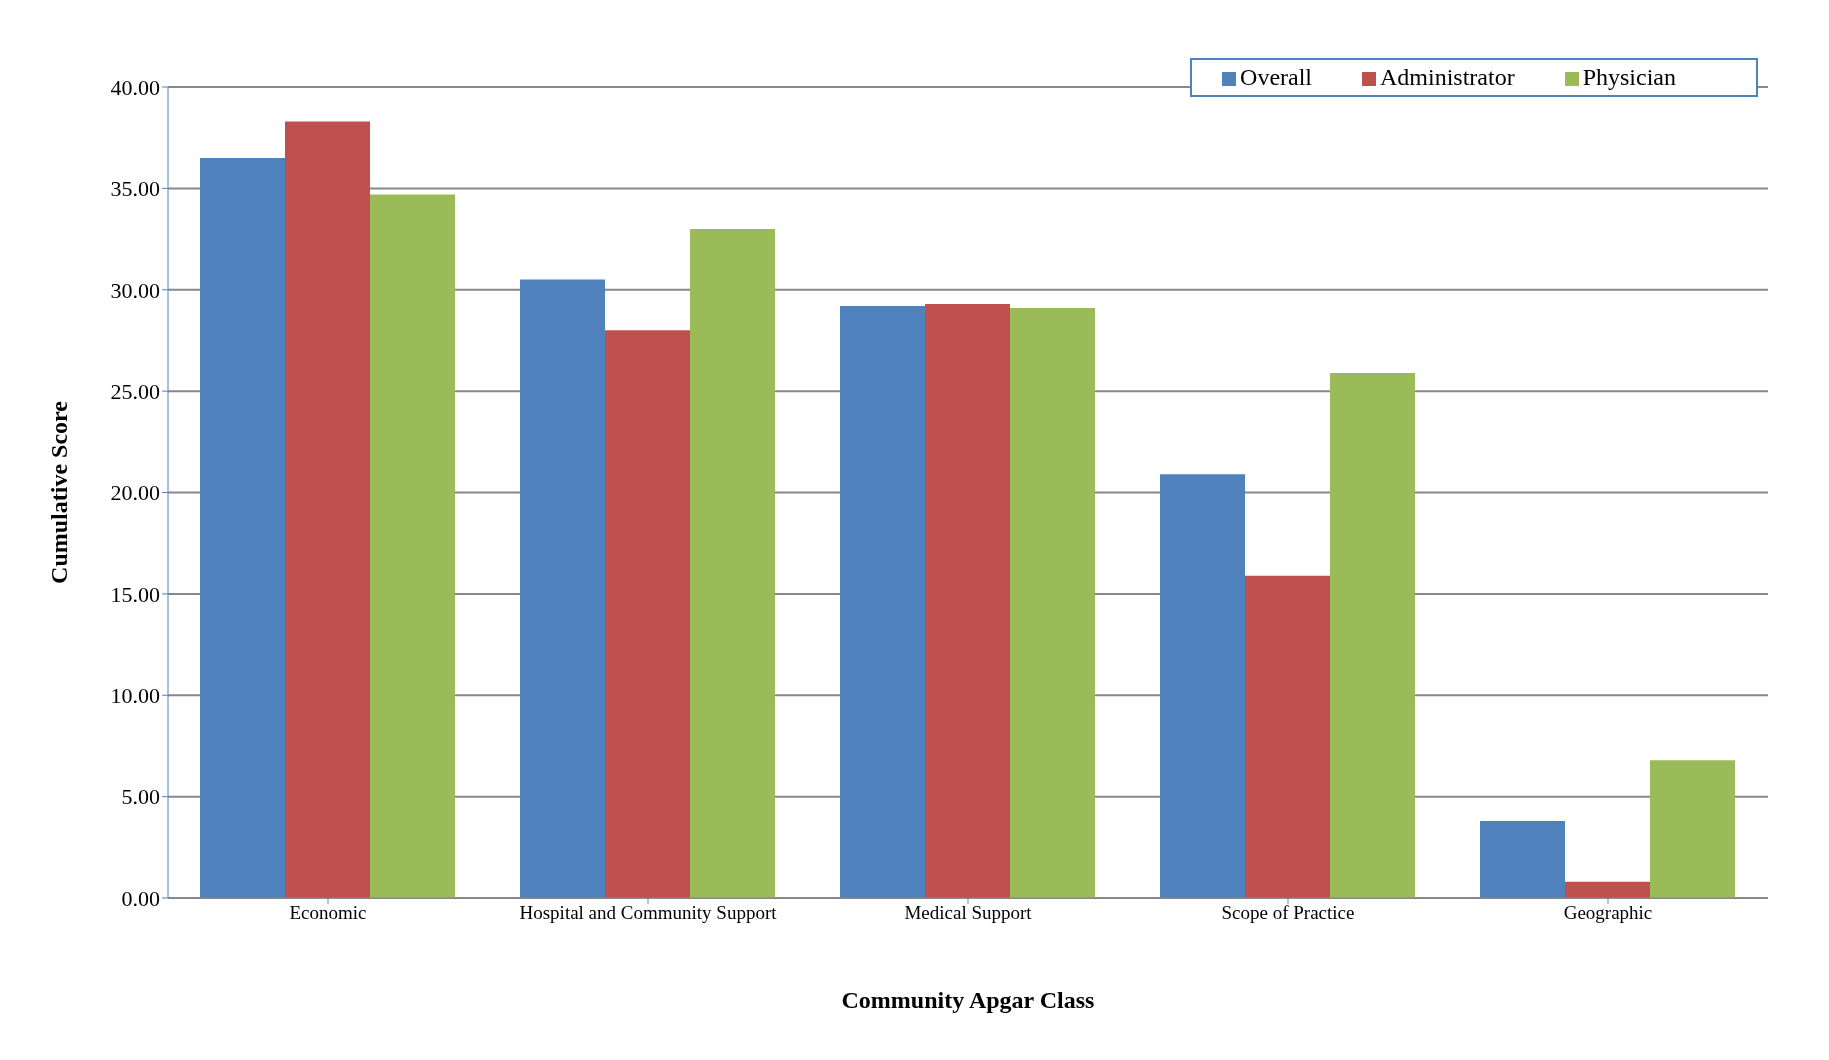  What do you see at coordinates (135, 189) in the screenshot?
I see `y-tick-label: 35.00` at bounding box center [135, 189].